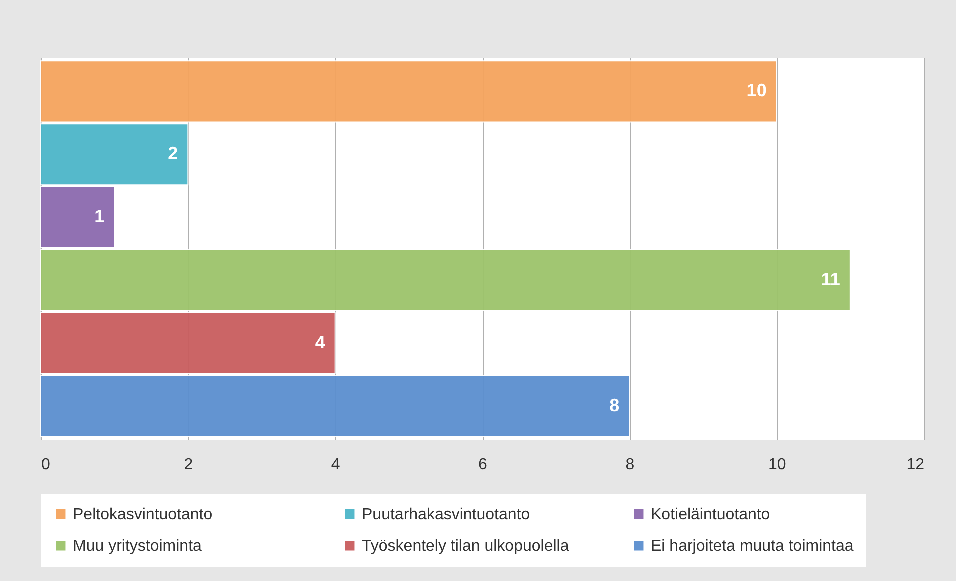 Image resolution: width=956 pixels, height=581 pixels. I want to click on legend-label: Työskentely tilan ulkopuolella, so click(466, 546).